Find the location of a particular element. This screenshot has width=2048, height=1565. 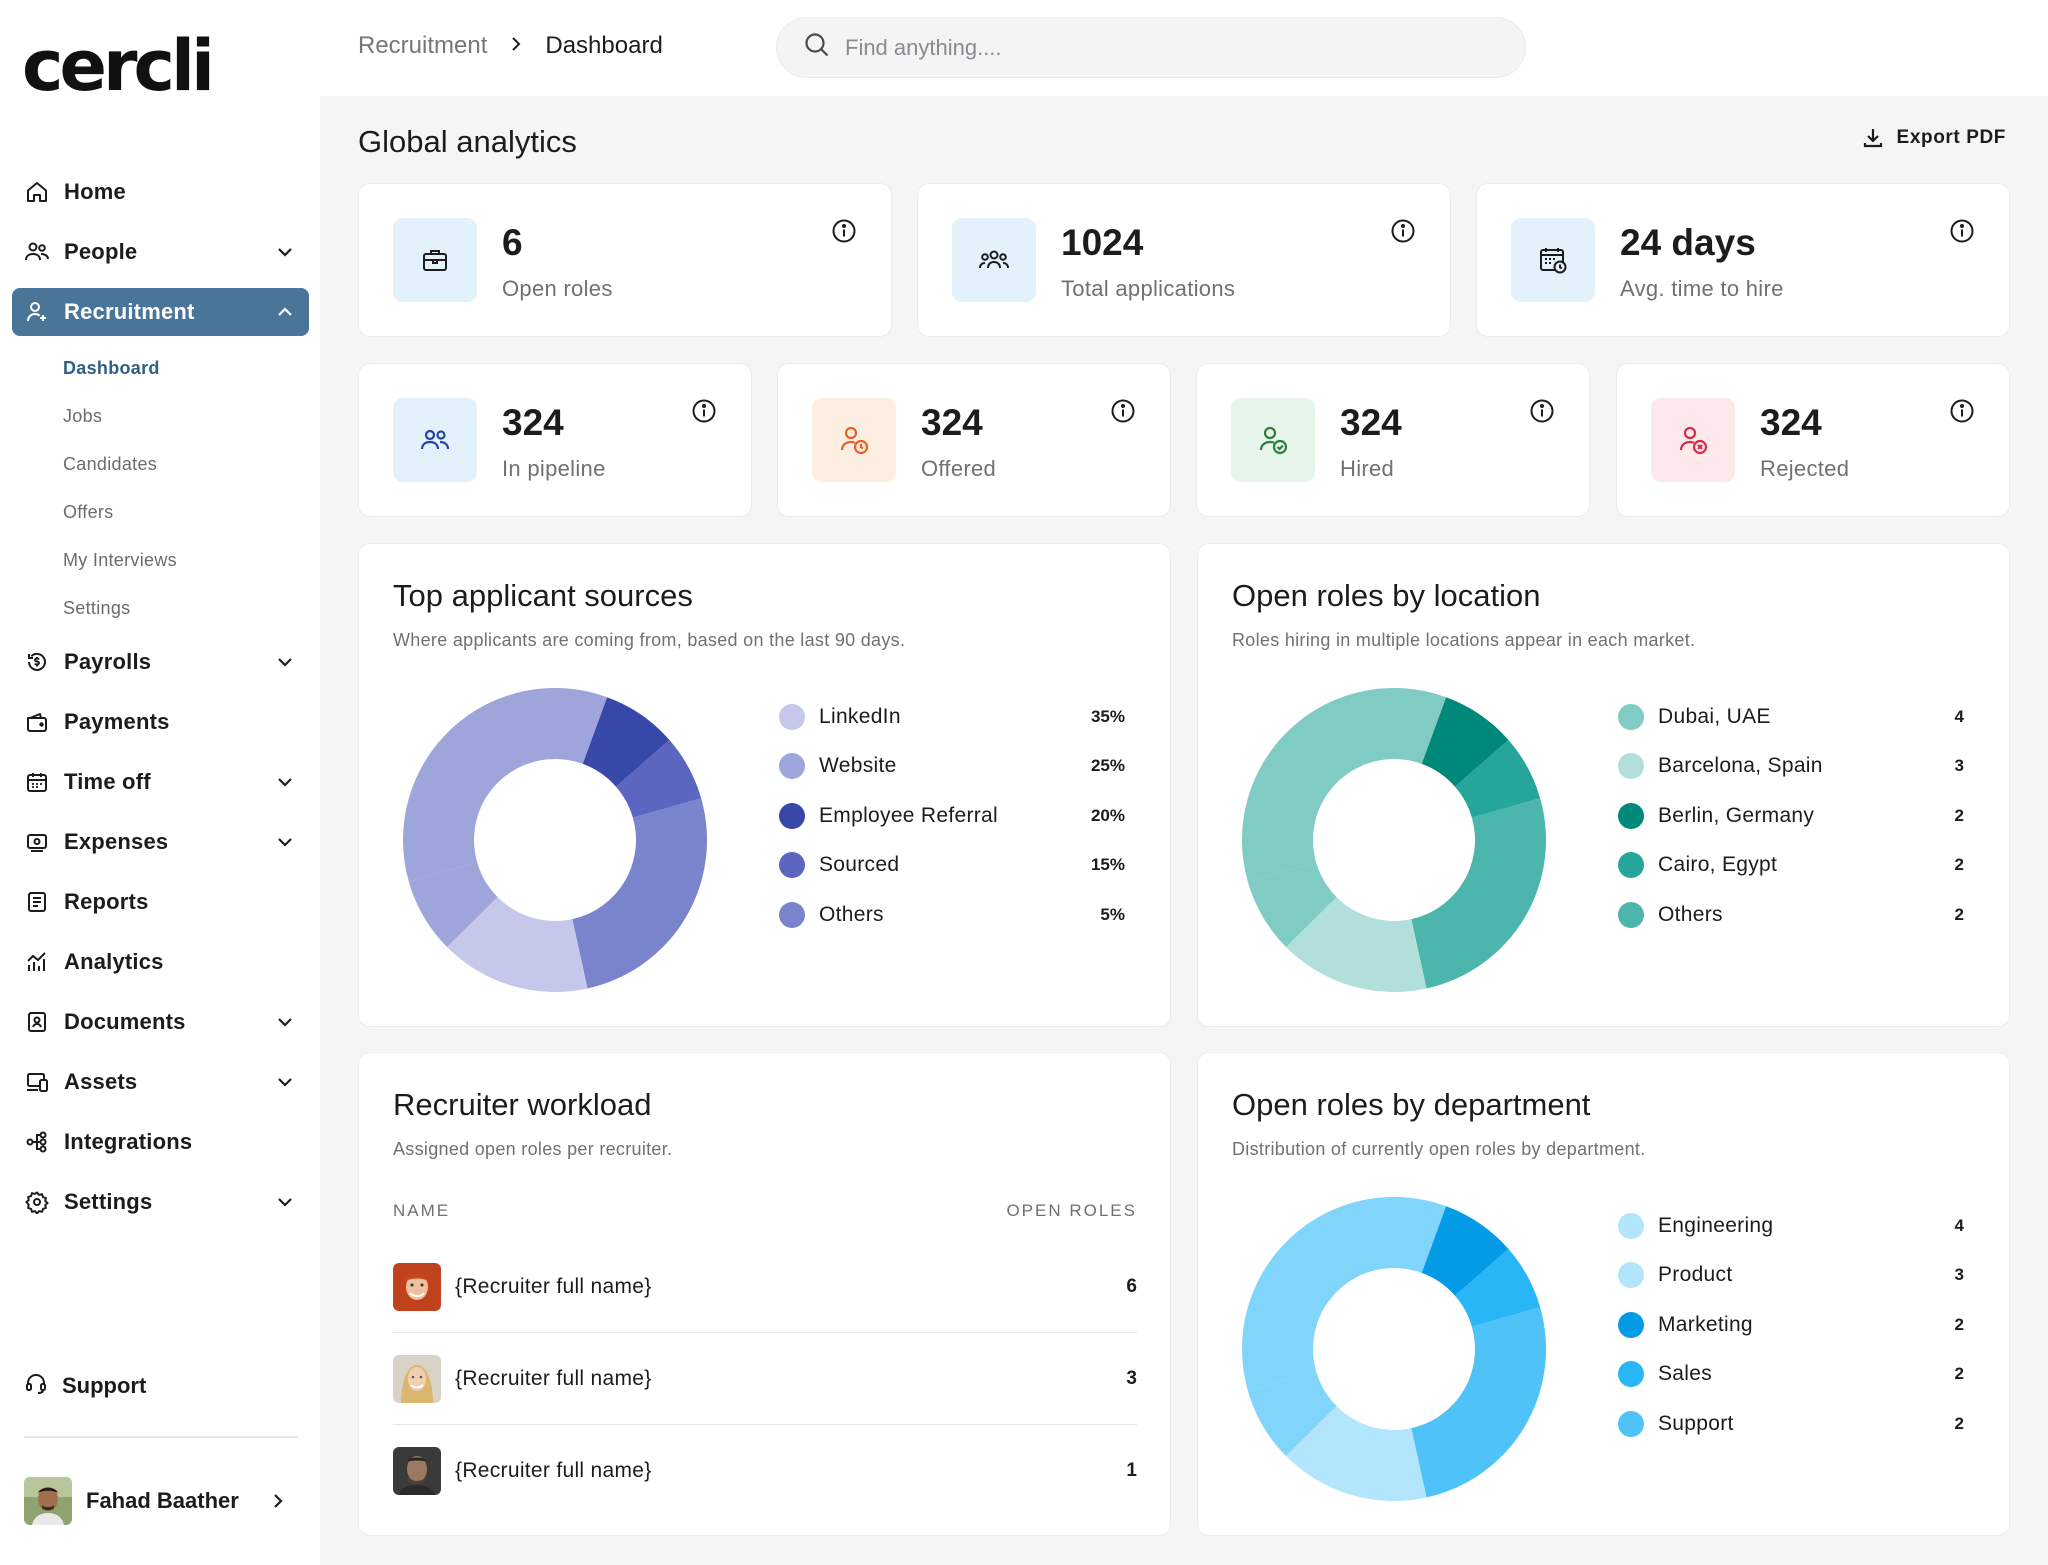

legend-item: Barcelona, Spain 3 is located at coordinates (1791, 767).